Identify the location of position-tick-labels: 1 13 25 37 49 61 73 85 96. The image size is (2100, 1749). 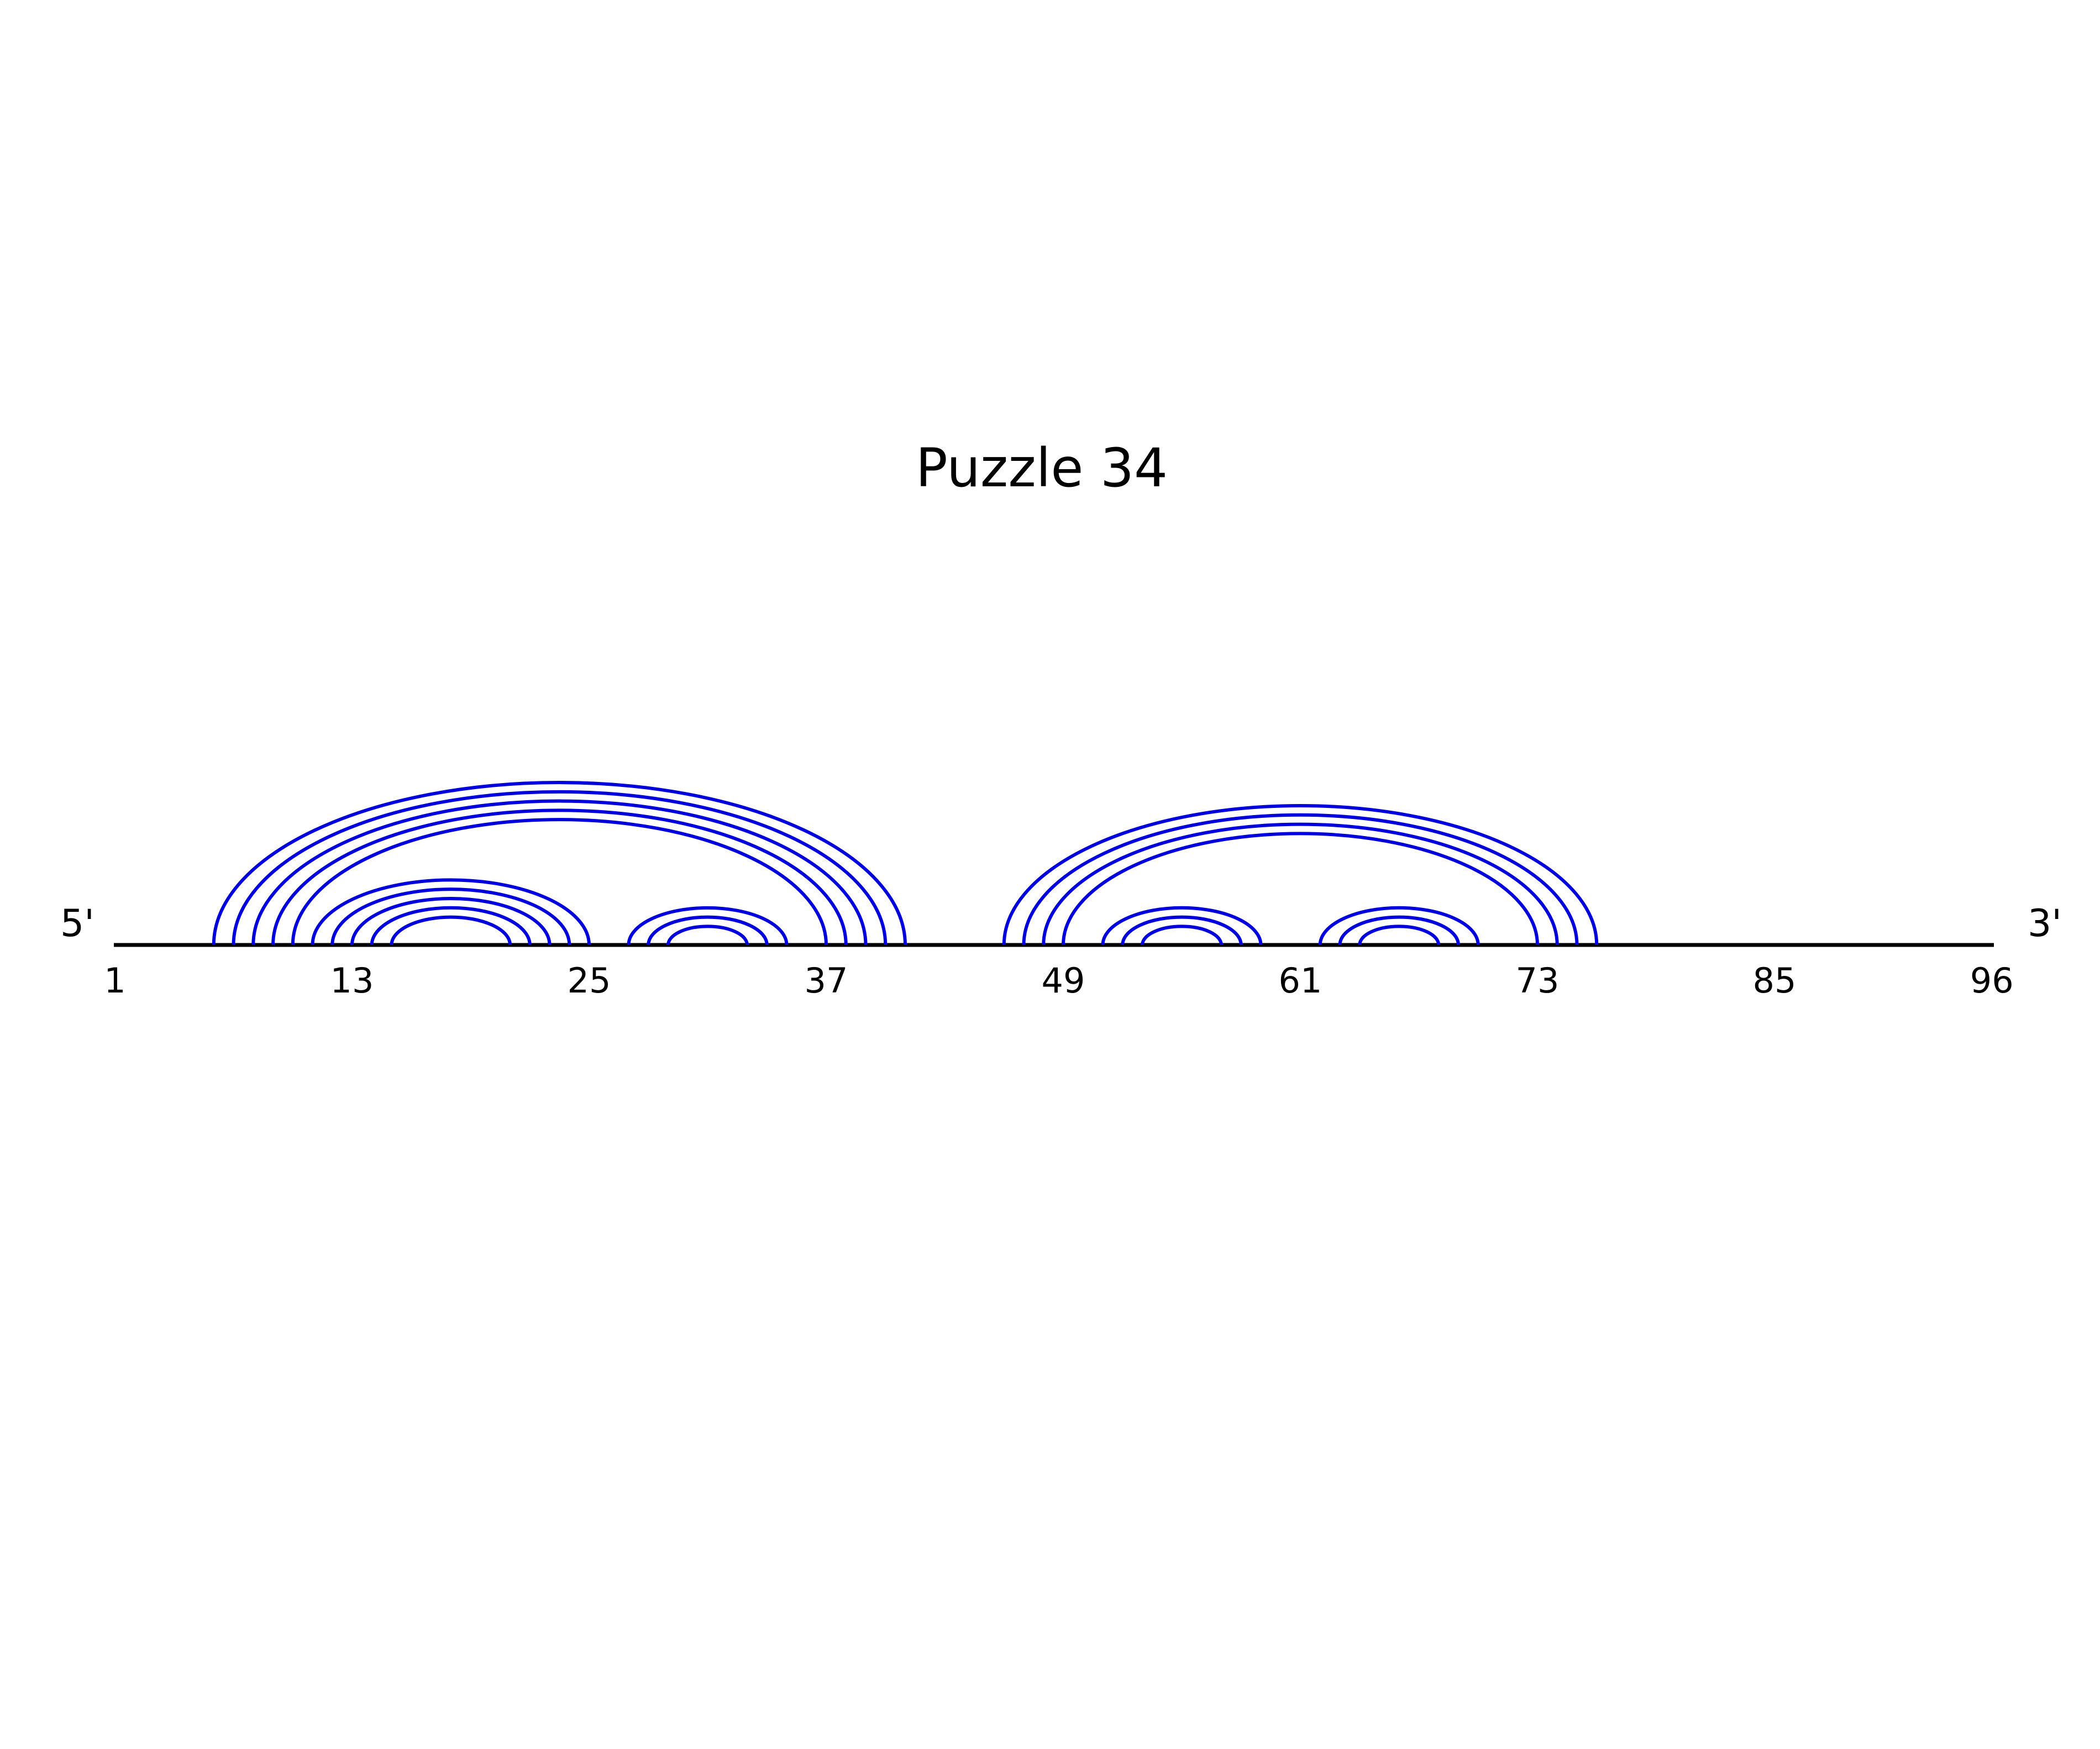
(1058, 980).